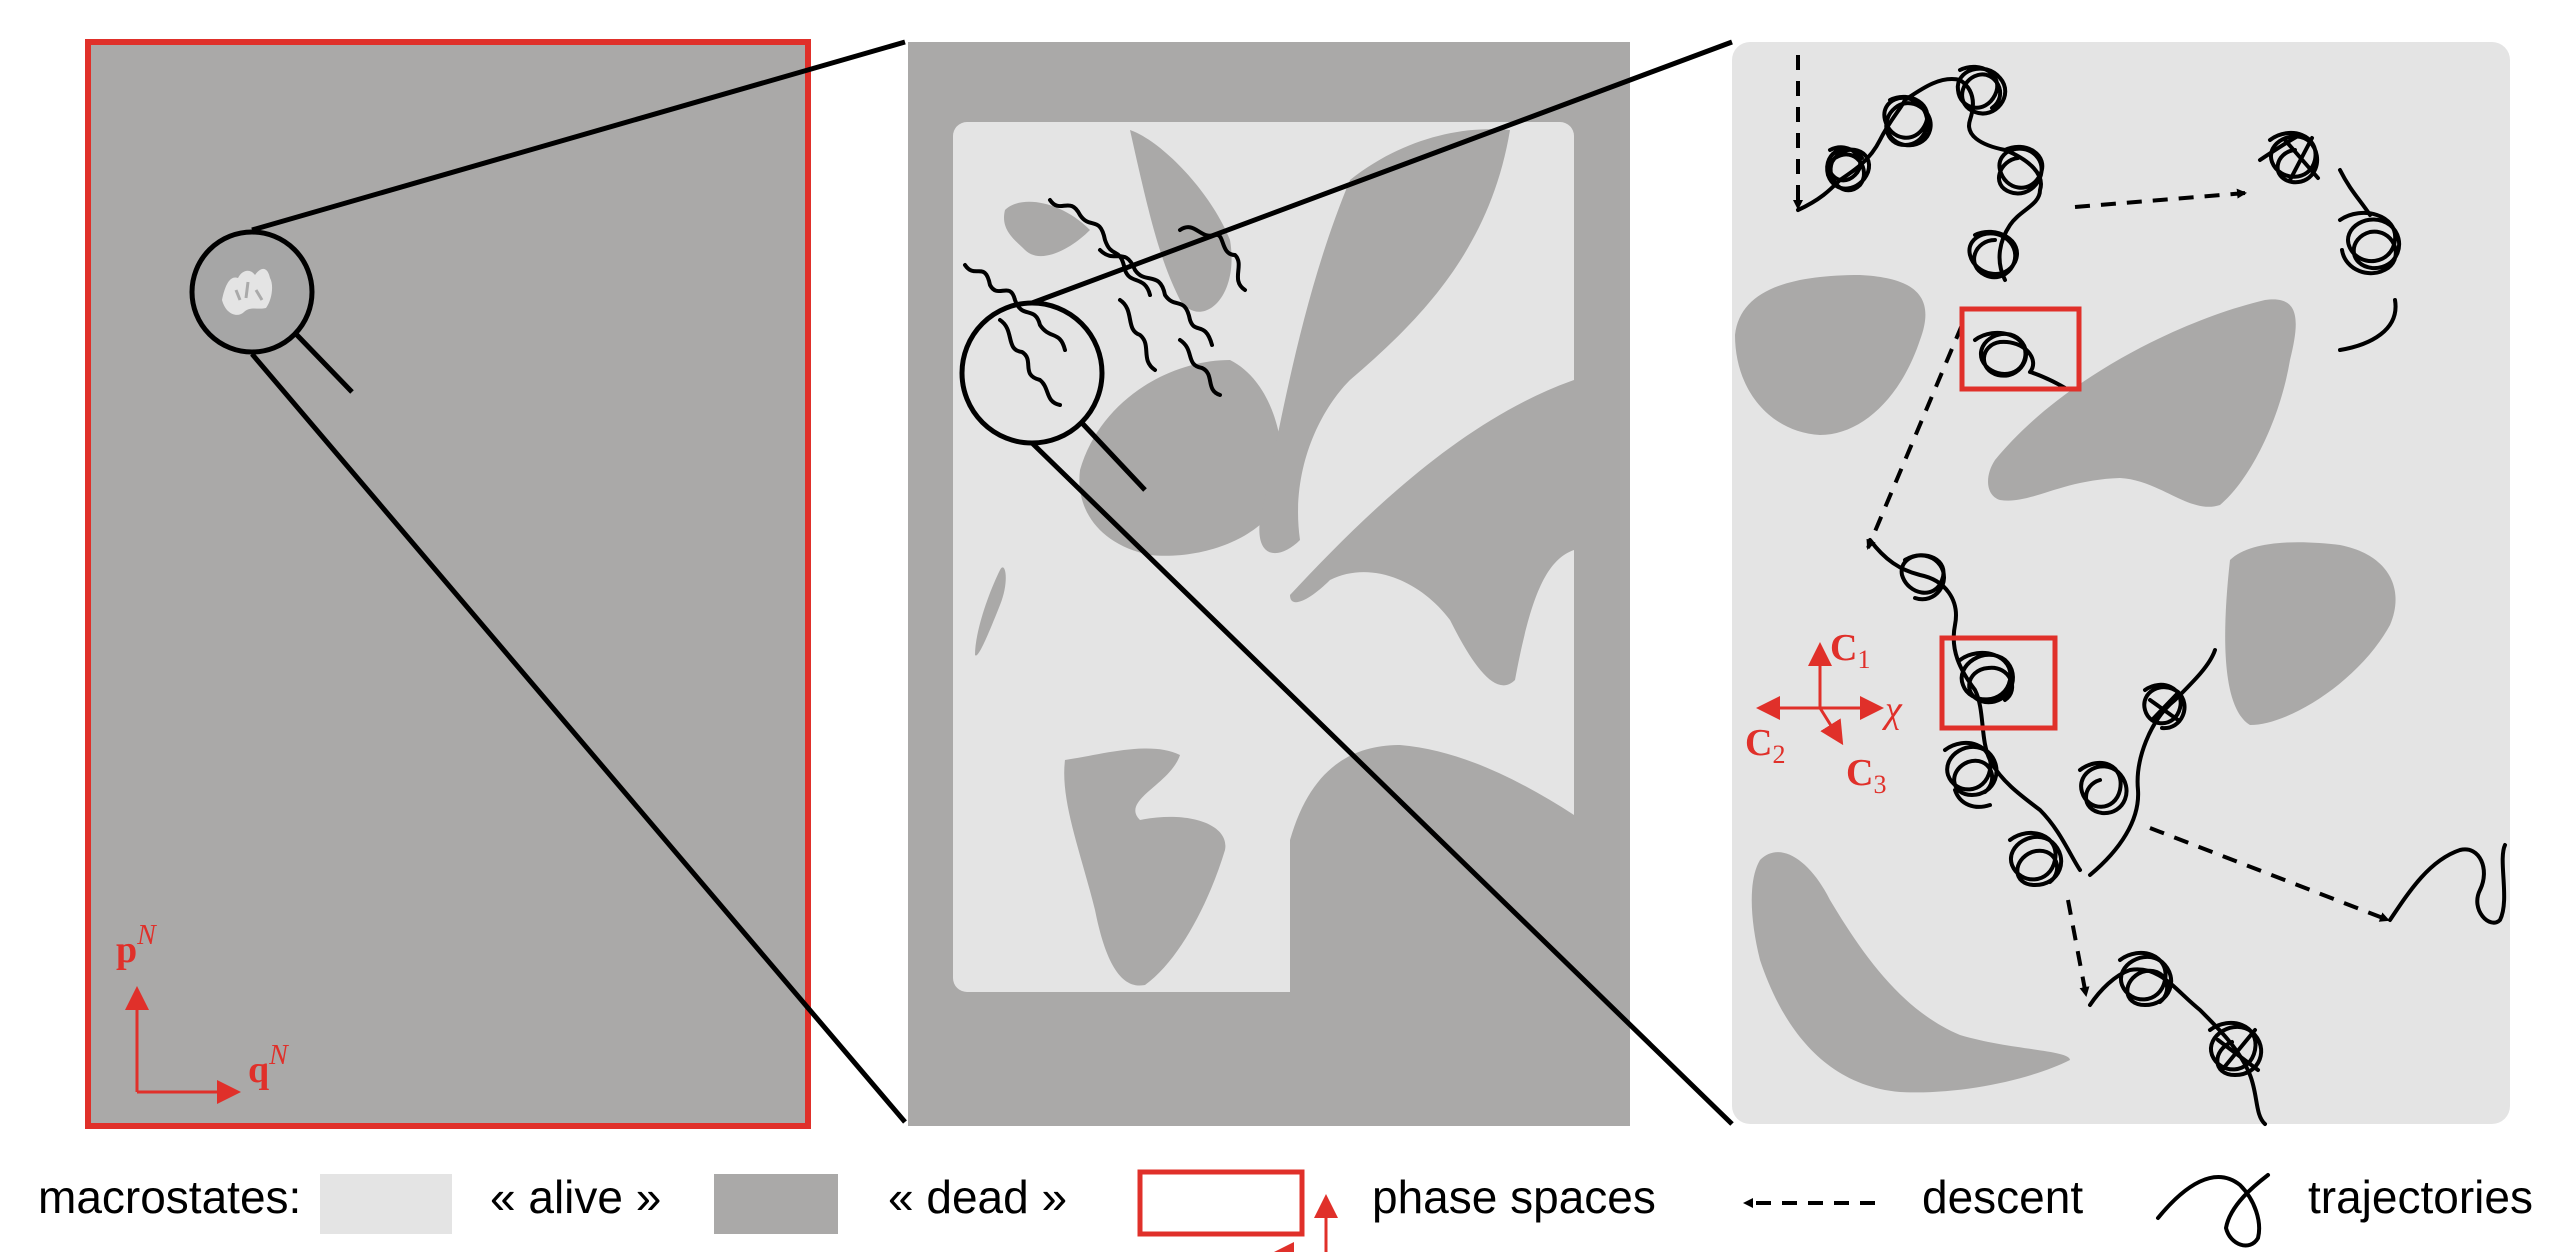 The height and width of the screenshot is (1252, 2572). I want to click on legend-alive-swatch, so click(386, 1204).